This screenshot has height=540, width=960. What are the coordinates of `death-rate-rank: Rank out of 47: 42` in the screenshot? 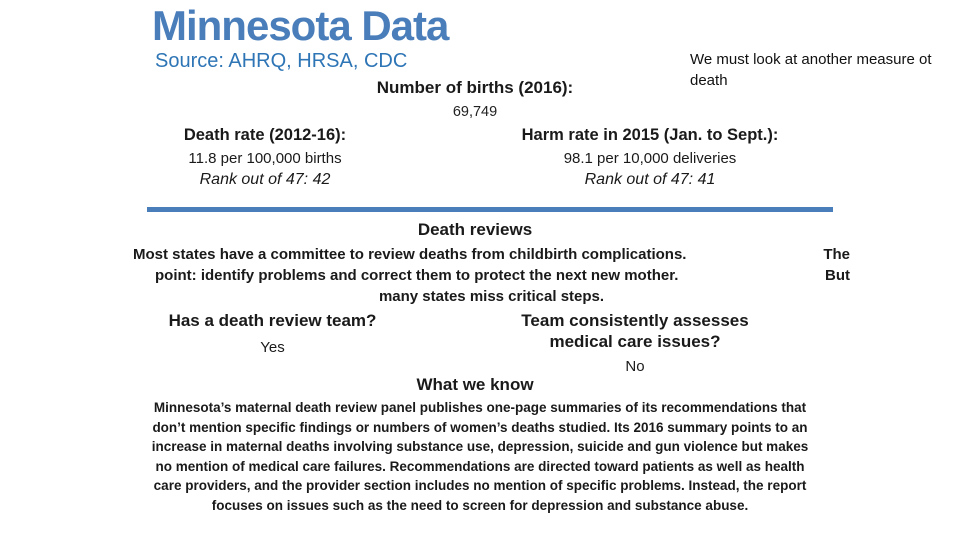 It's located at (265, 179).